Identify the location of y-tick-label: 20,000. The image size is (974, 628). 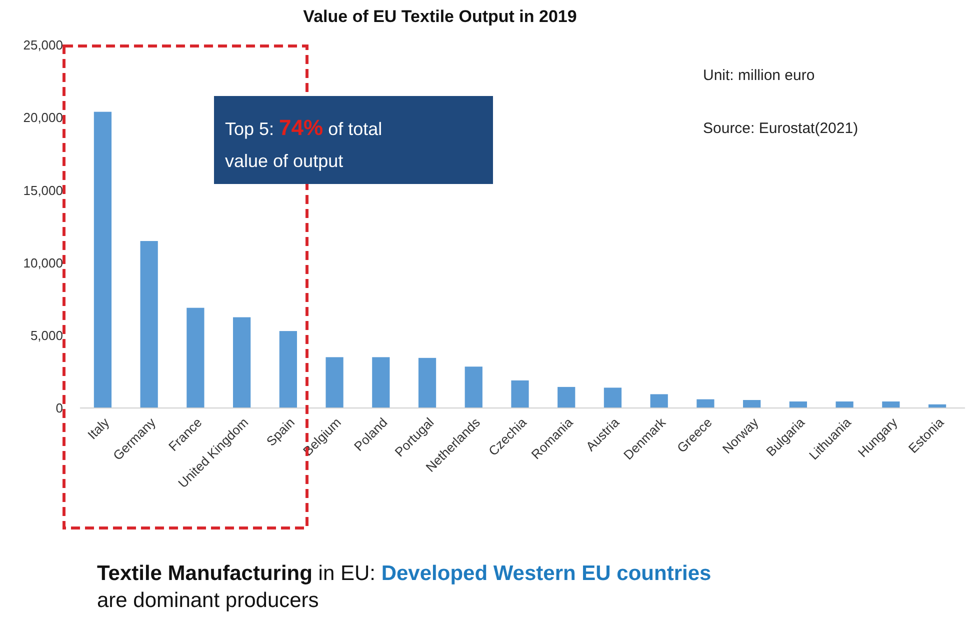
(43, 118).